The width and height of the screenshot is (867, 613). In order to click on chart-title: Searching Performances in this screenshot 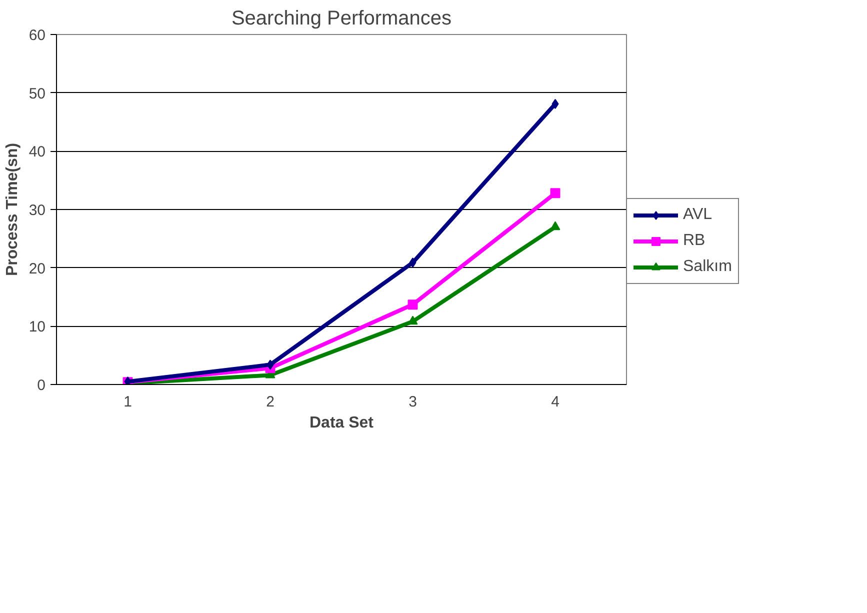, I will do `click(341, 19)`.